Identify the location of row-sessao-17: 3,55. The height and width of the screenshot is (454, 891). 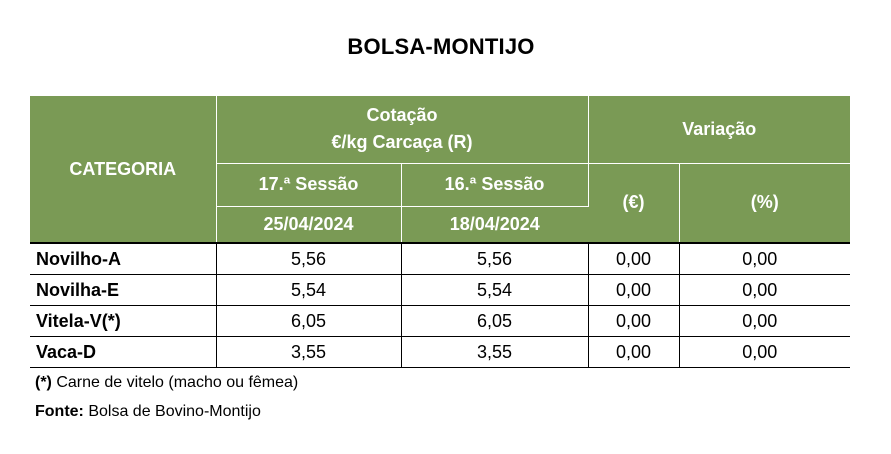
(309, 352).